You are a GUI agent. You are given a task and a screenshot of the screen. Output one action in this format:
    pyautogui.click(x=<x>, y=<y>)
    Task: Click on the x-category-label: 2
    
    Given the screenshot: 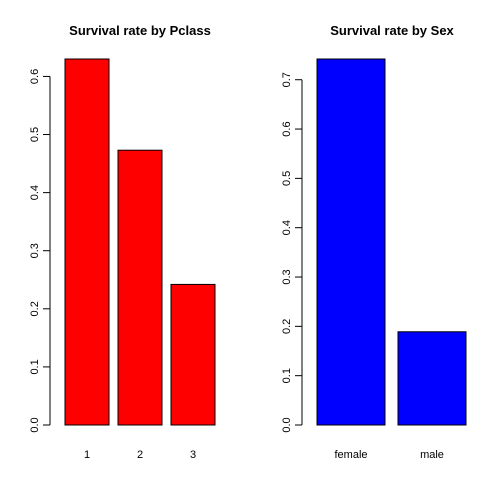 What is the action you would take?
    pyautogui.click(x=140, y=455)
    